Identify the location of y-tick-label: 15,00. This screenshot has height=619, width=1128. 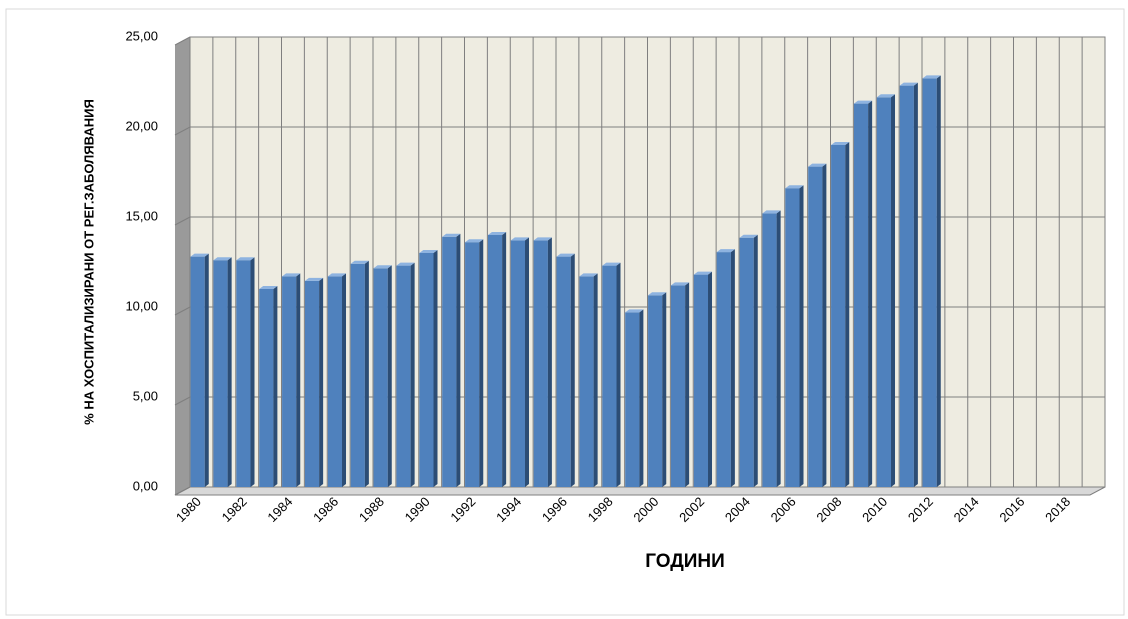
(141, 215).